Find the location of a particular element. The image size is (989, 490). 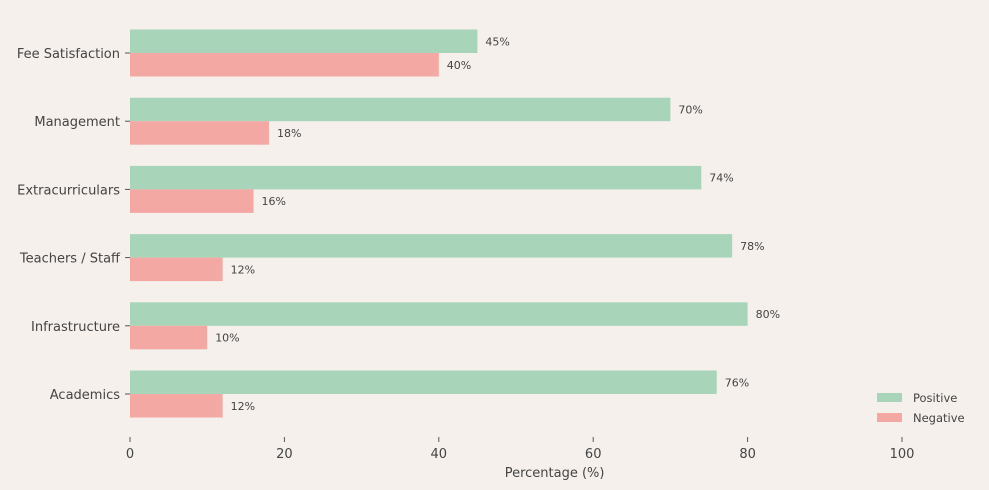

x-tick-label-0: 0 is located at coordinates (130, 454).